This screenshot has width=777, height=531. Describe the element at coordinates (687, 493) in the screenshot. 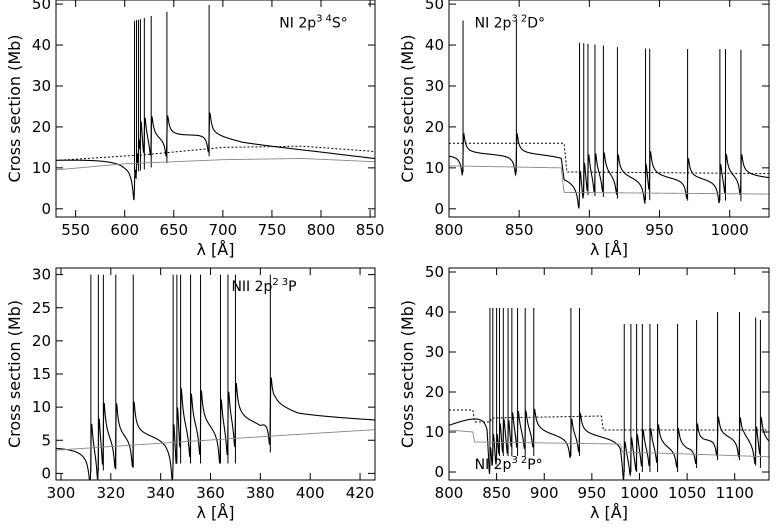

I see `x-tick-label: 1050` at that location.